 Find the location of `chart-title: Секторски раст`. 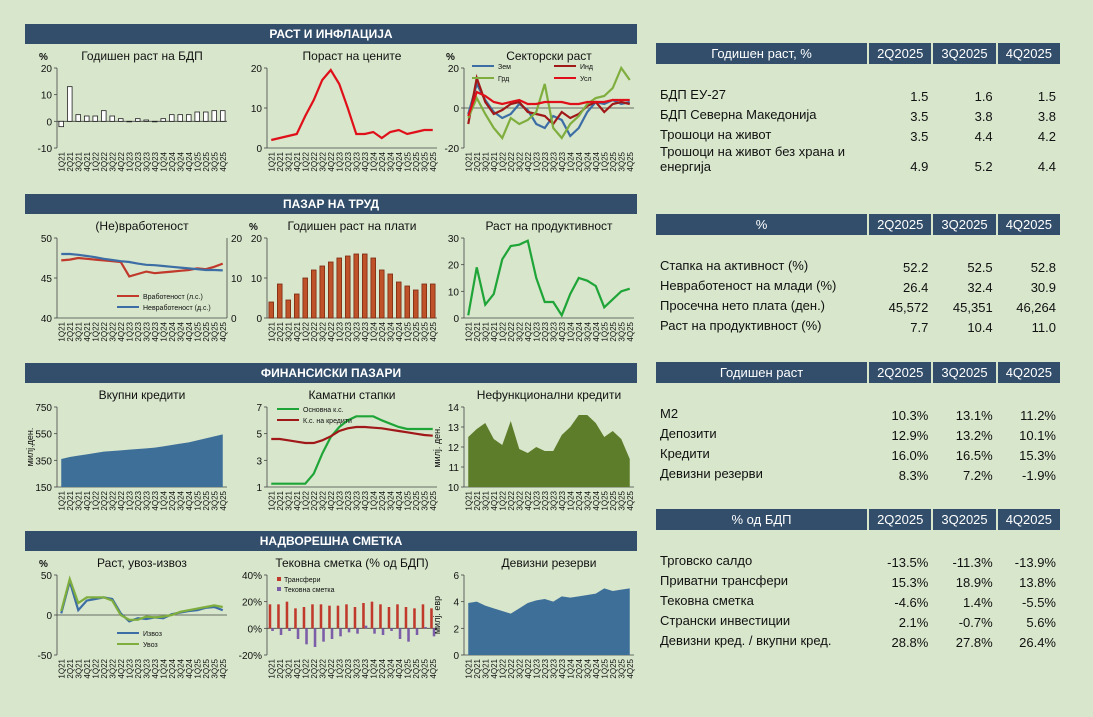

chart-title: Секторски раст is located at coordinates (549, 56).